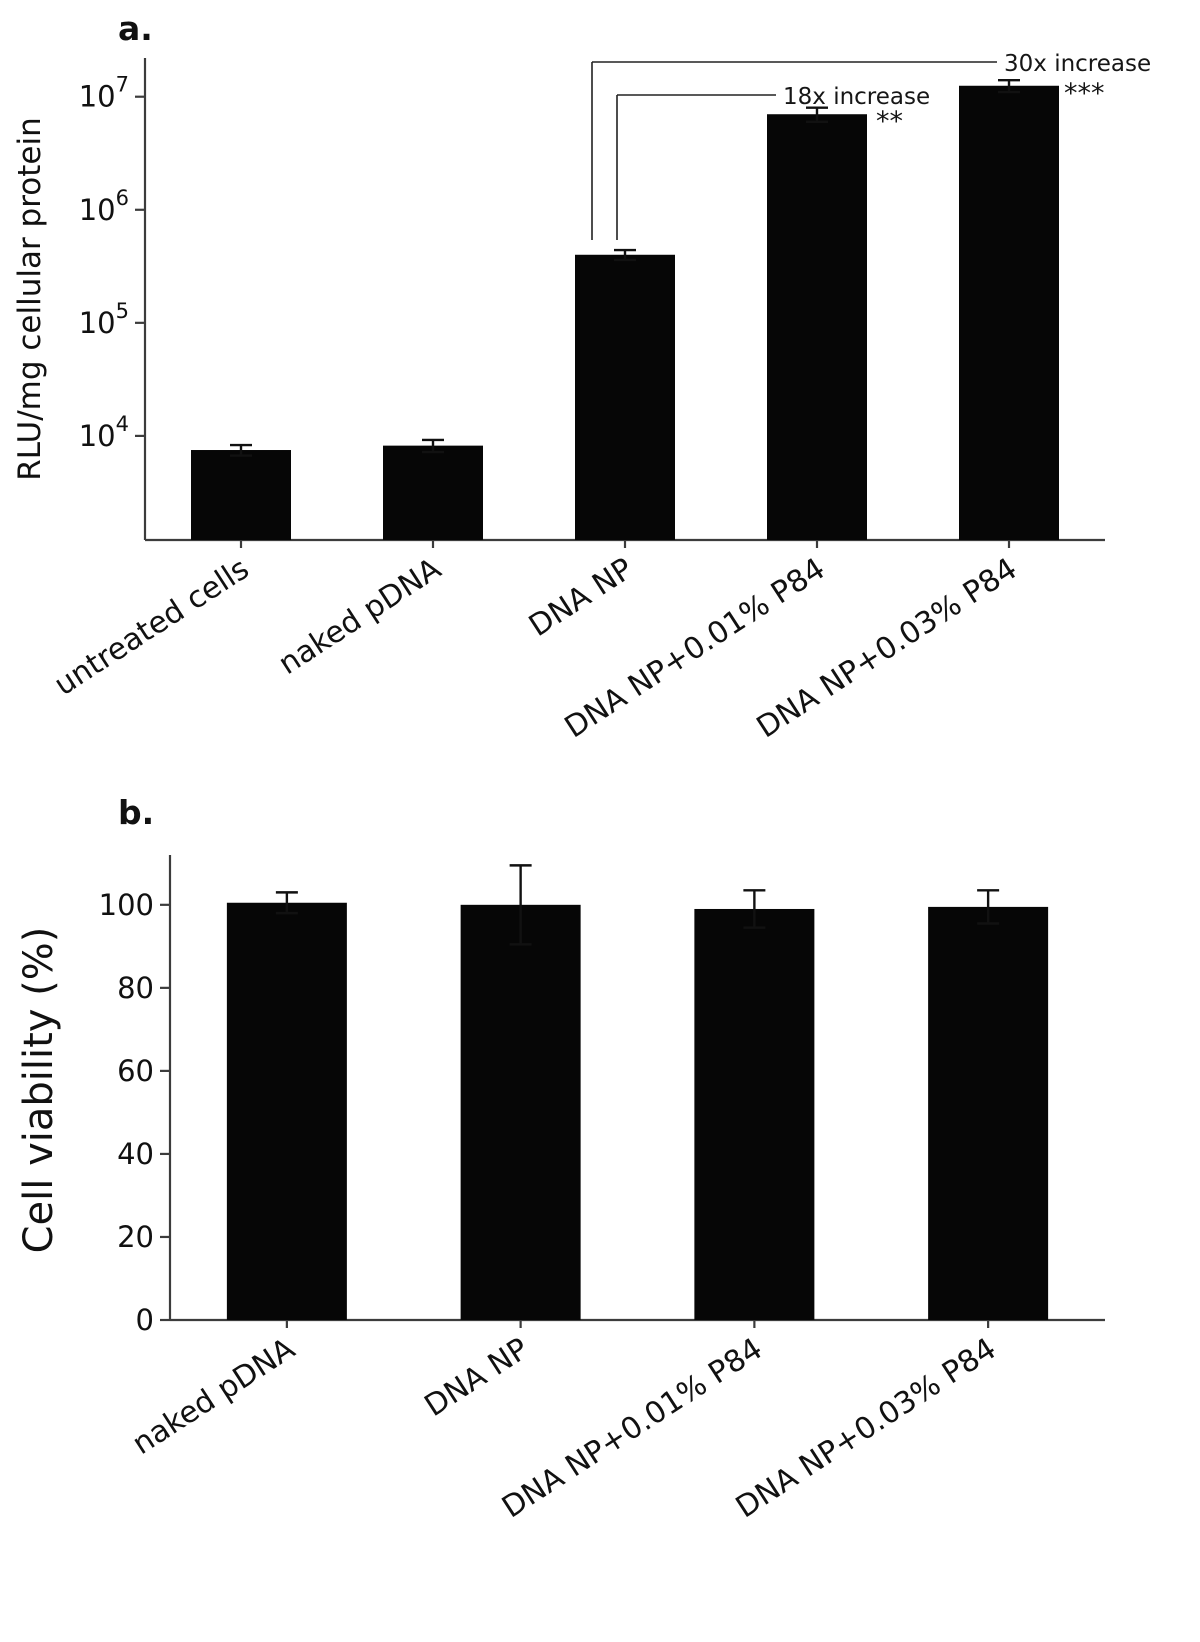  What do you see at coordinates (889, 121) in the screenshot?
I see `significance-stars: **` at bounding box center [889, 121].